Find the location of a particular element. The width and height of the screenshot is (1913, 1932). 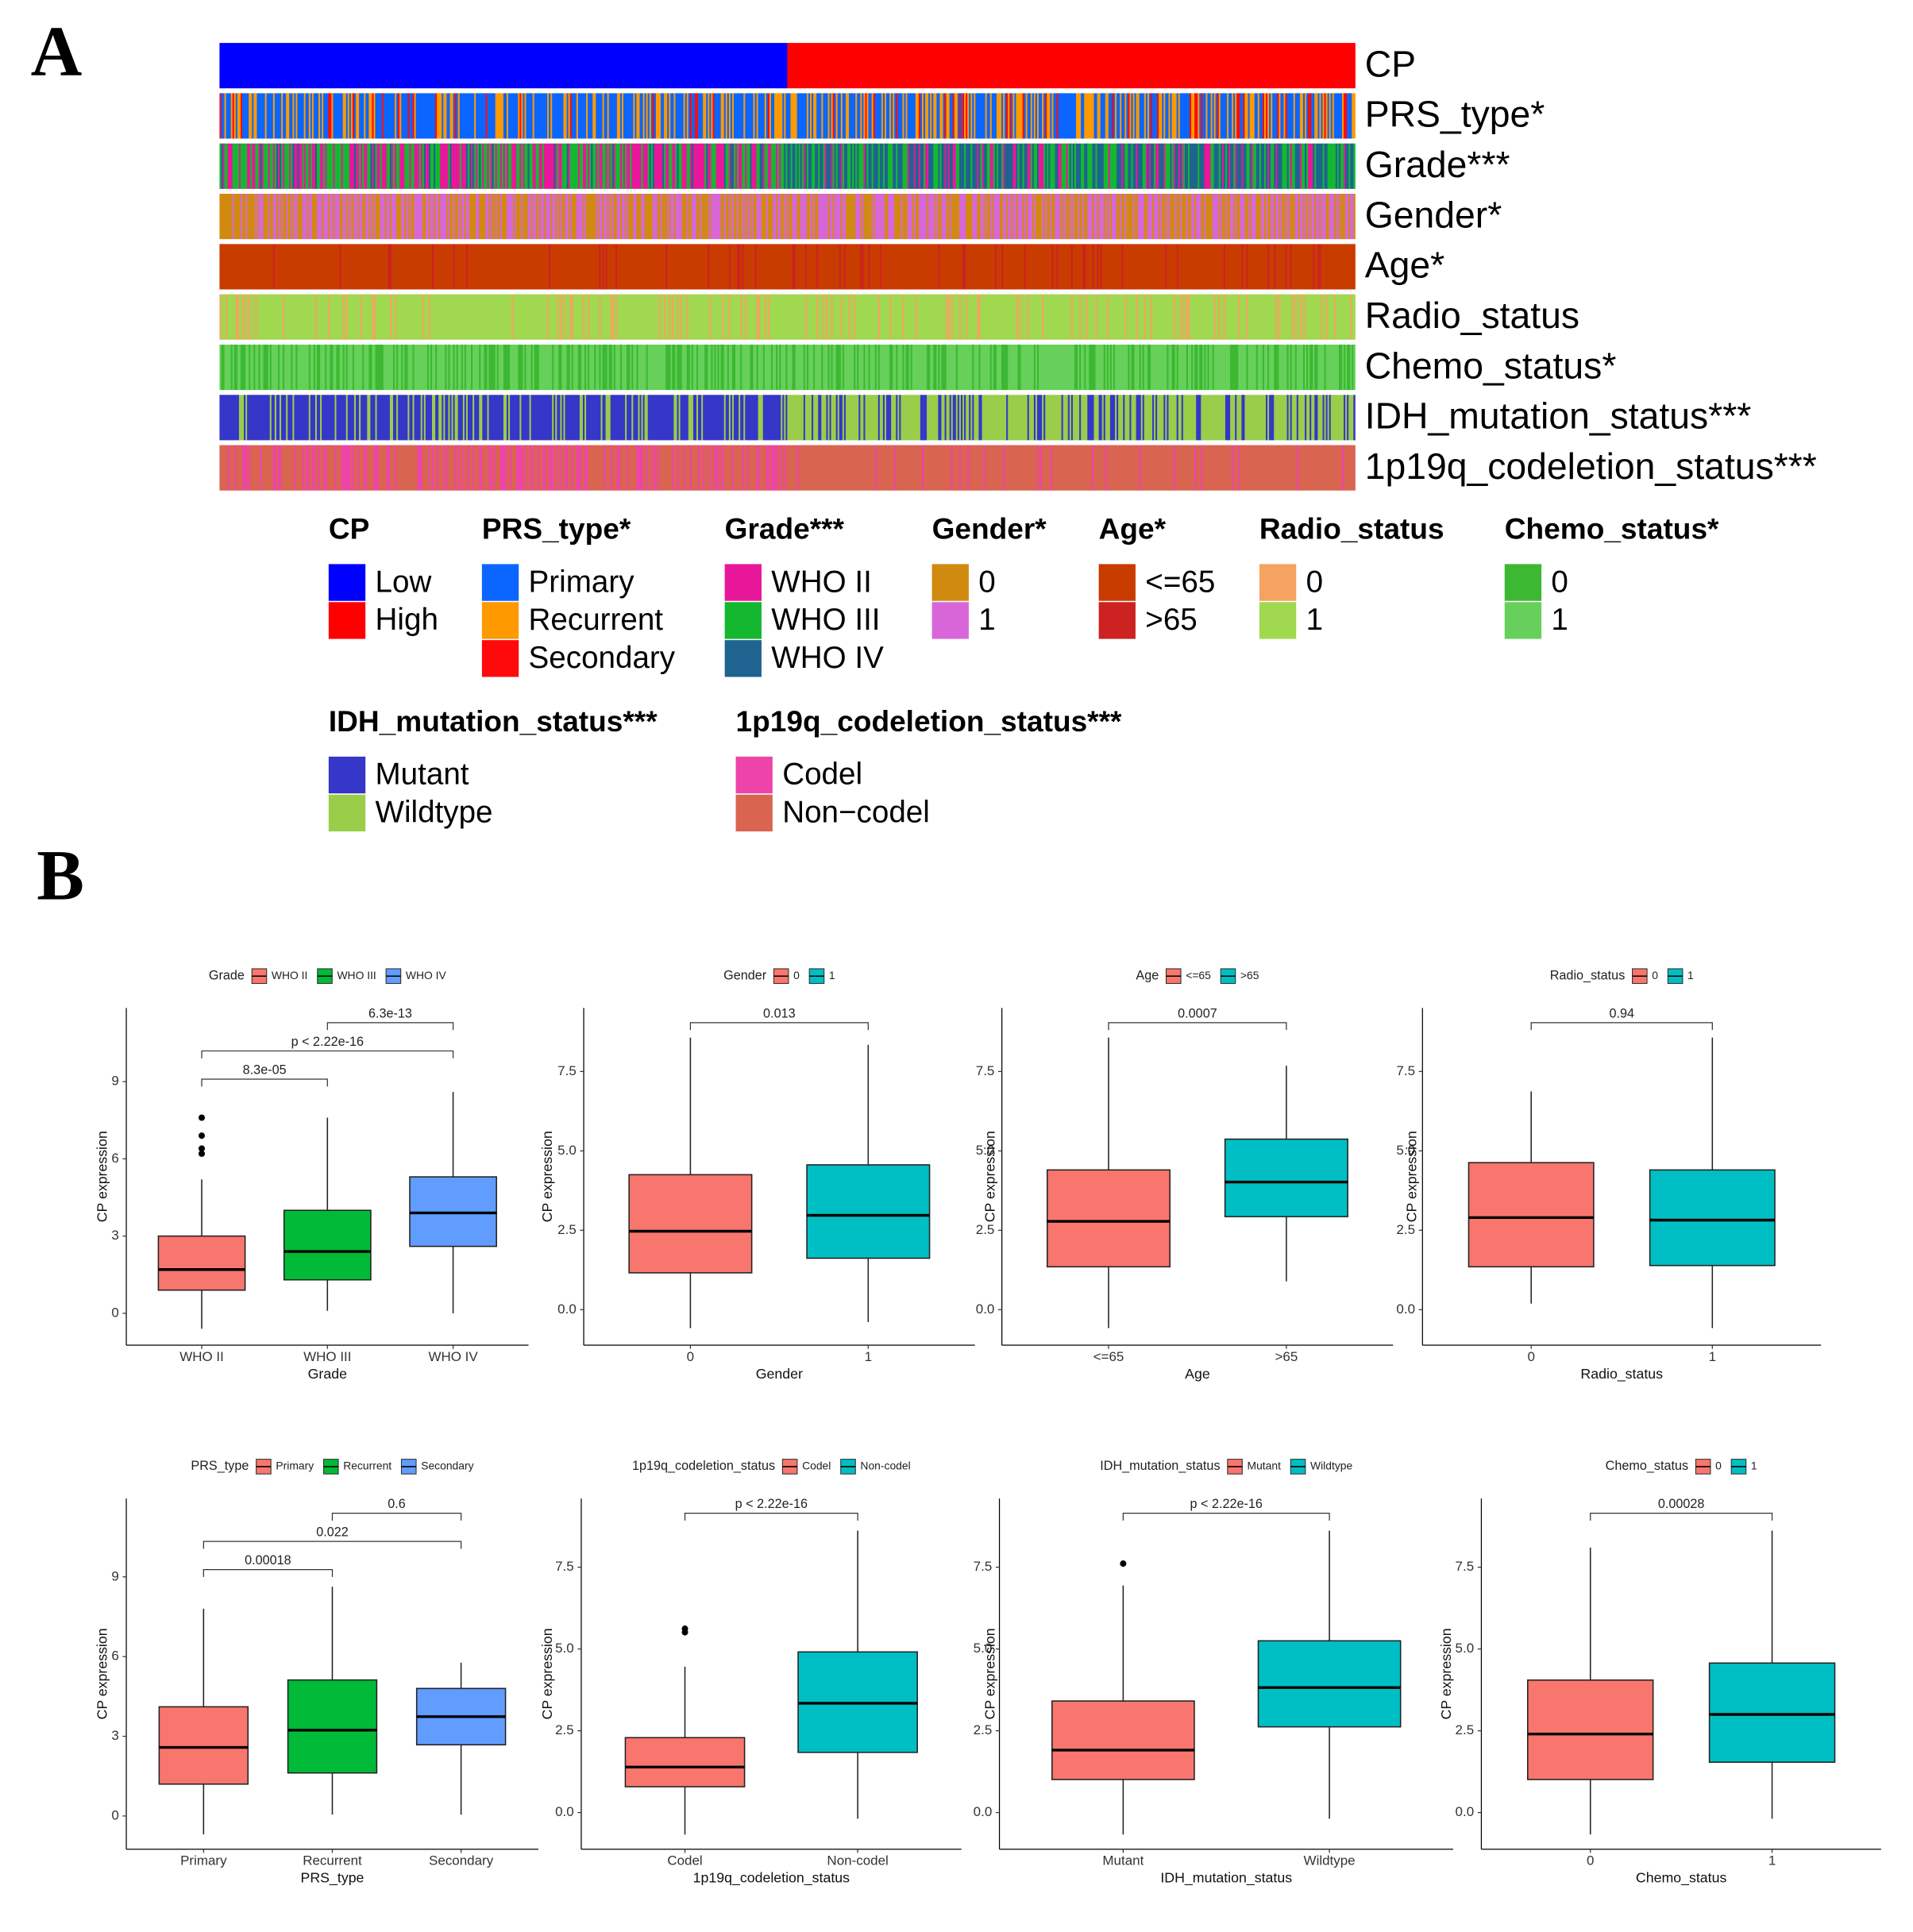

x-tick-label: Mutant is located at coordinates (1123, 1860).